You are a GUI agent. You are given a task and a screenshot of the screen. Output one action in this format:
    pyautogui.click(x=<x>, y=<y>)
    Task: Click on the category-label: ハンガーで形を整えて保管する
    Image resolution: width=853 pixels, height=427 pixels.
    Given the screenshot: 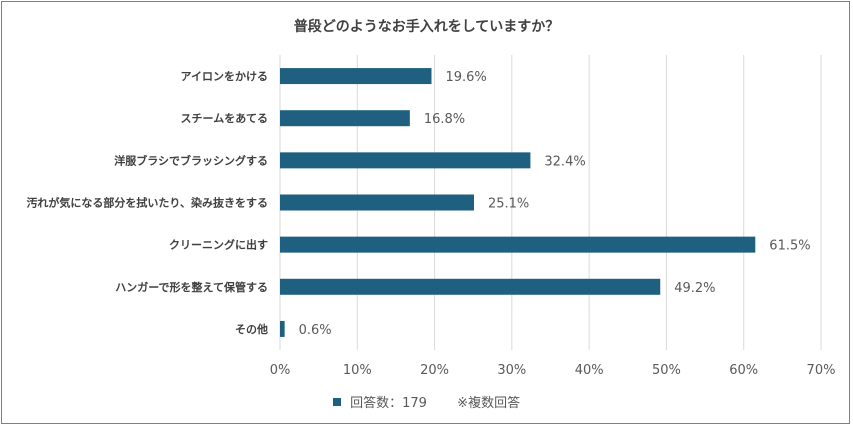 What is the action you would take?
    pyautogui.click(x=191, y=287)
    